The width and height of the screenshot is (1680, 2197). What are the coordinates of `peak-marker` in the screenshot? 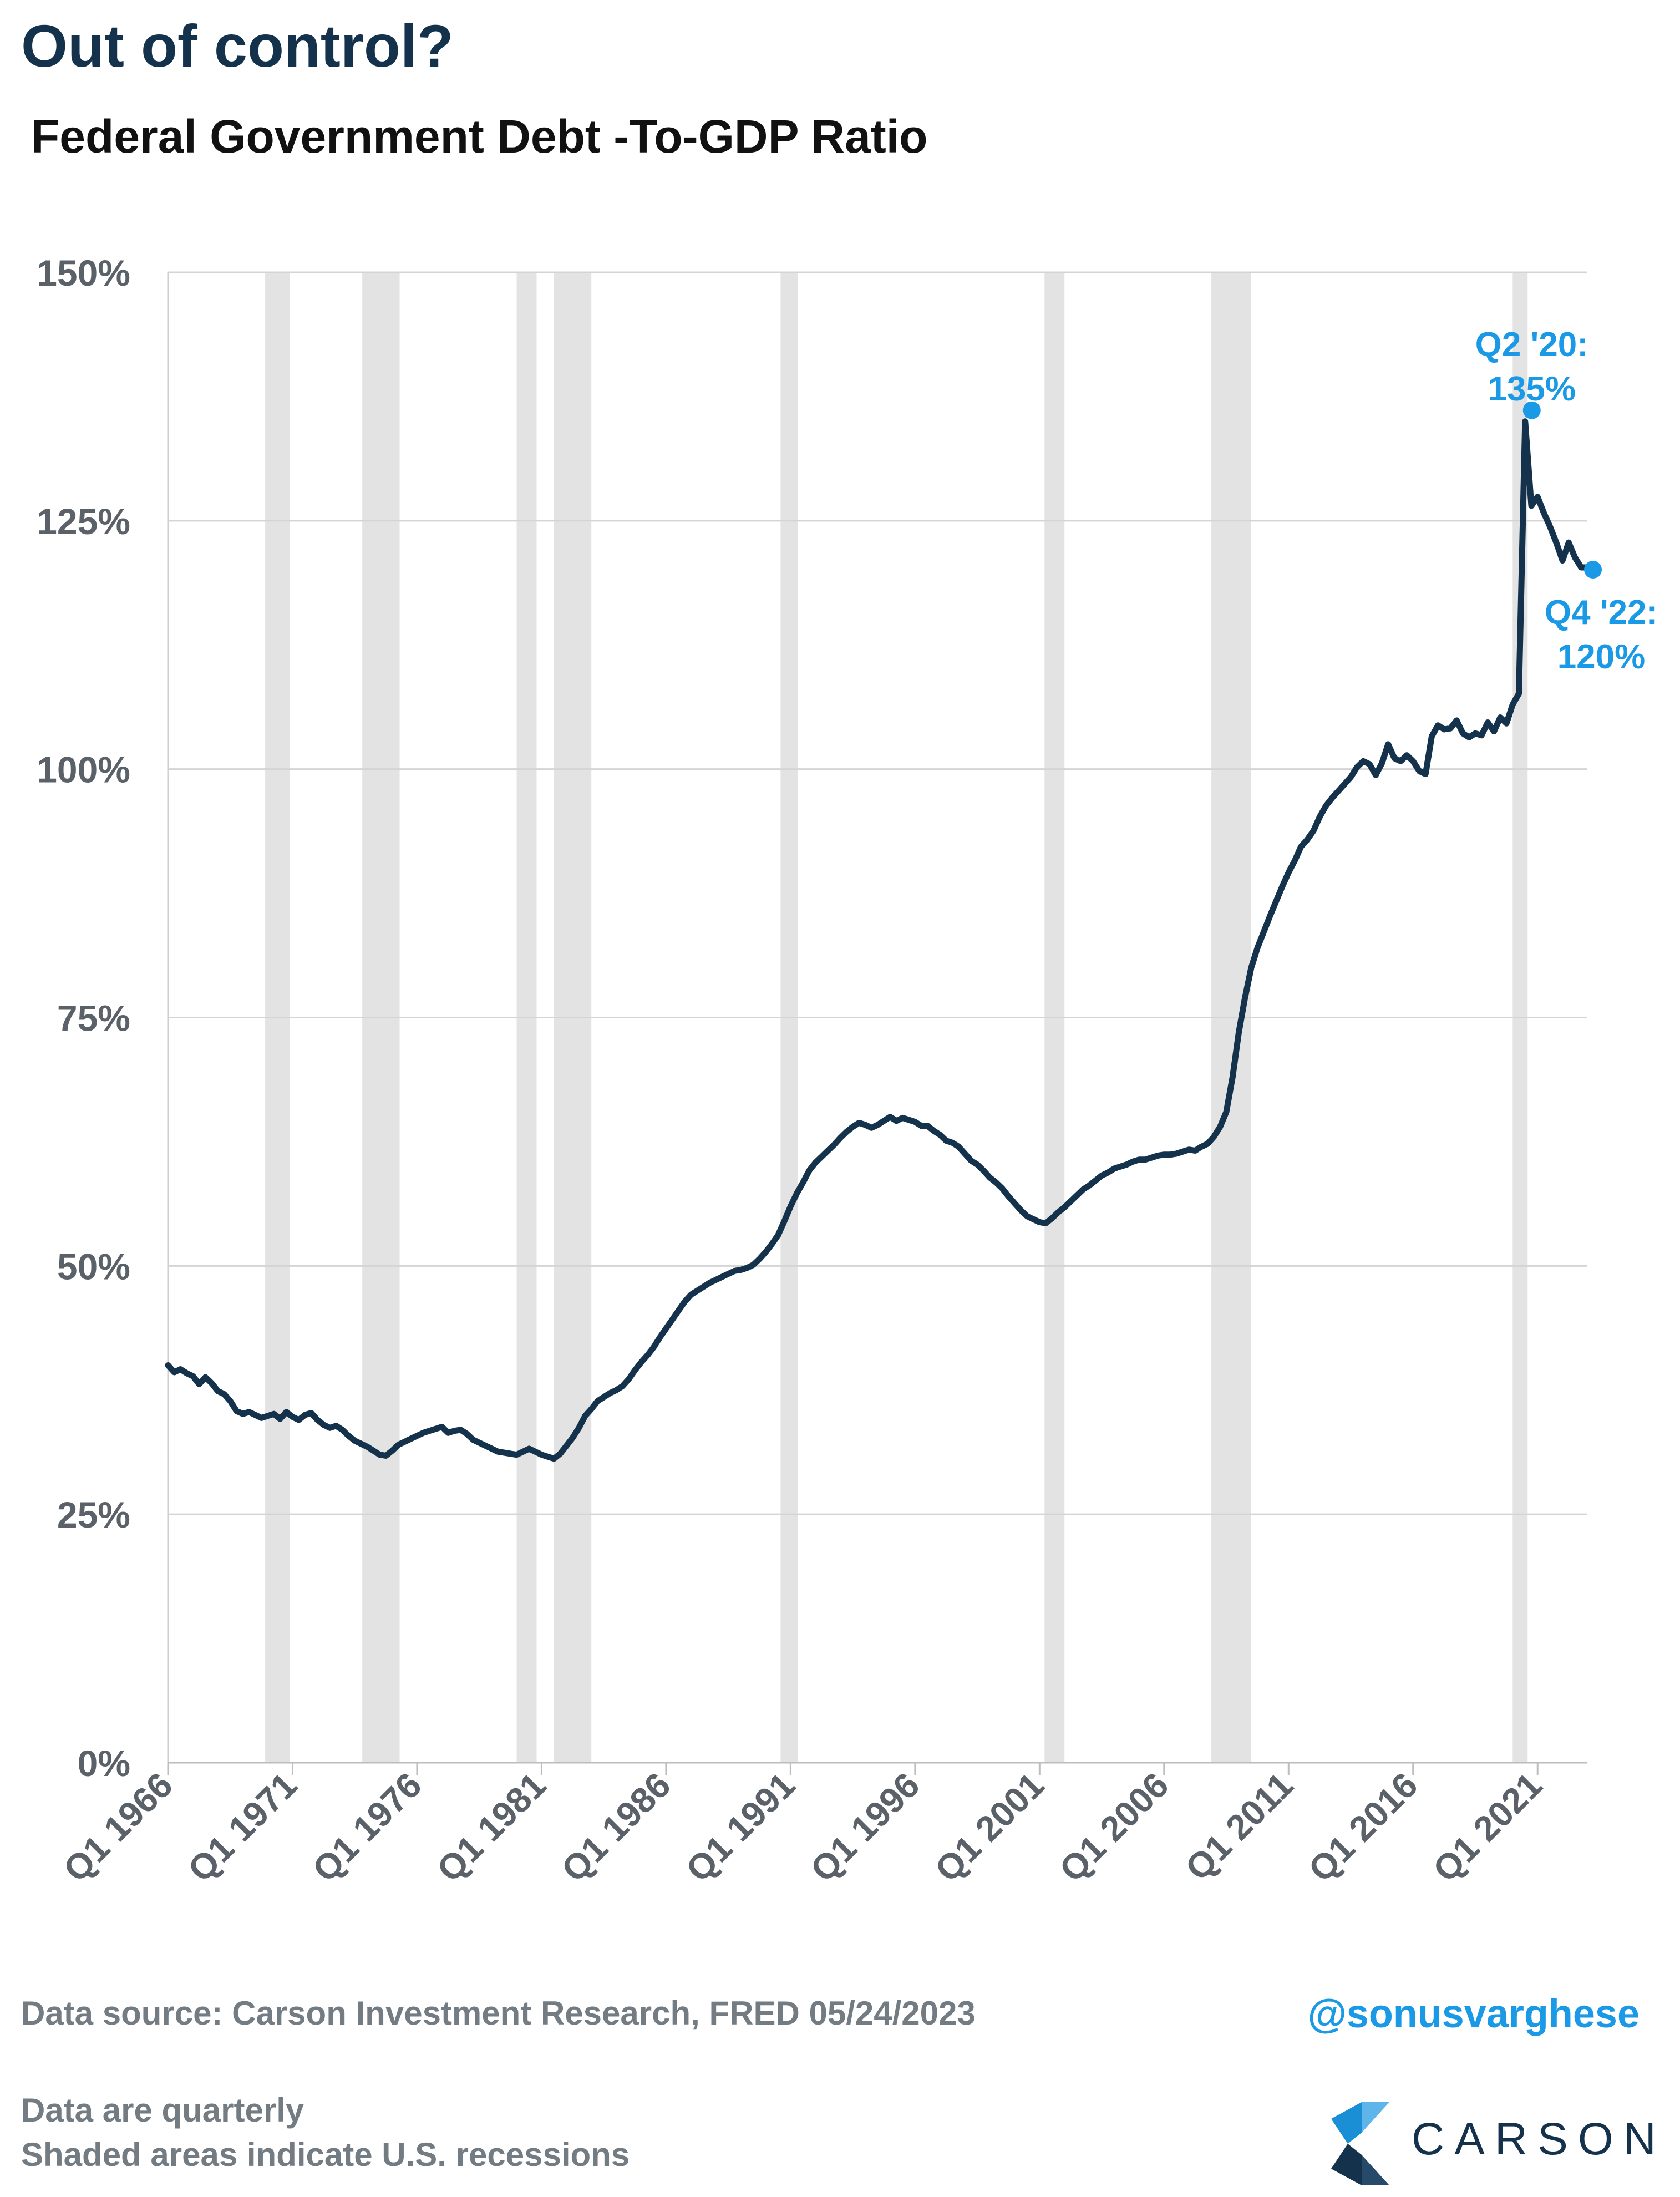 It's located at (1531, 410).